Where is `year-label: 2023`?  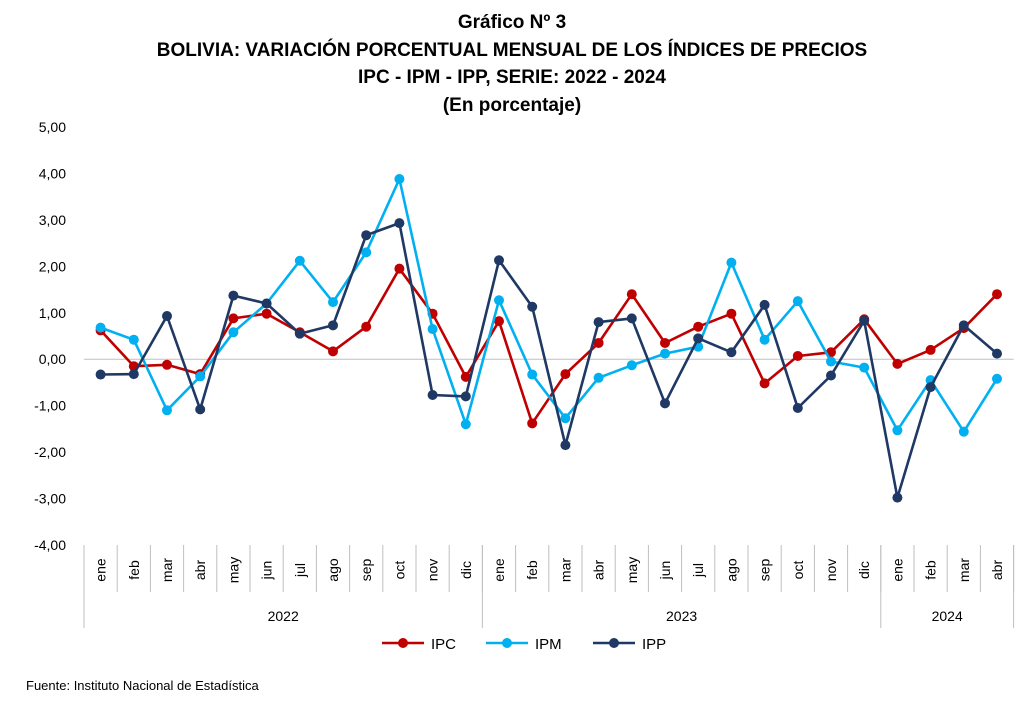 year-label: 2023 is located at coordinates (681, 616).